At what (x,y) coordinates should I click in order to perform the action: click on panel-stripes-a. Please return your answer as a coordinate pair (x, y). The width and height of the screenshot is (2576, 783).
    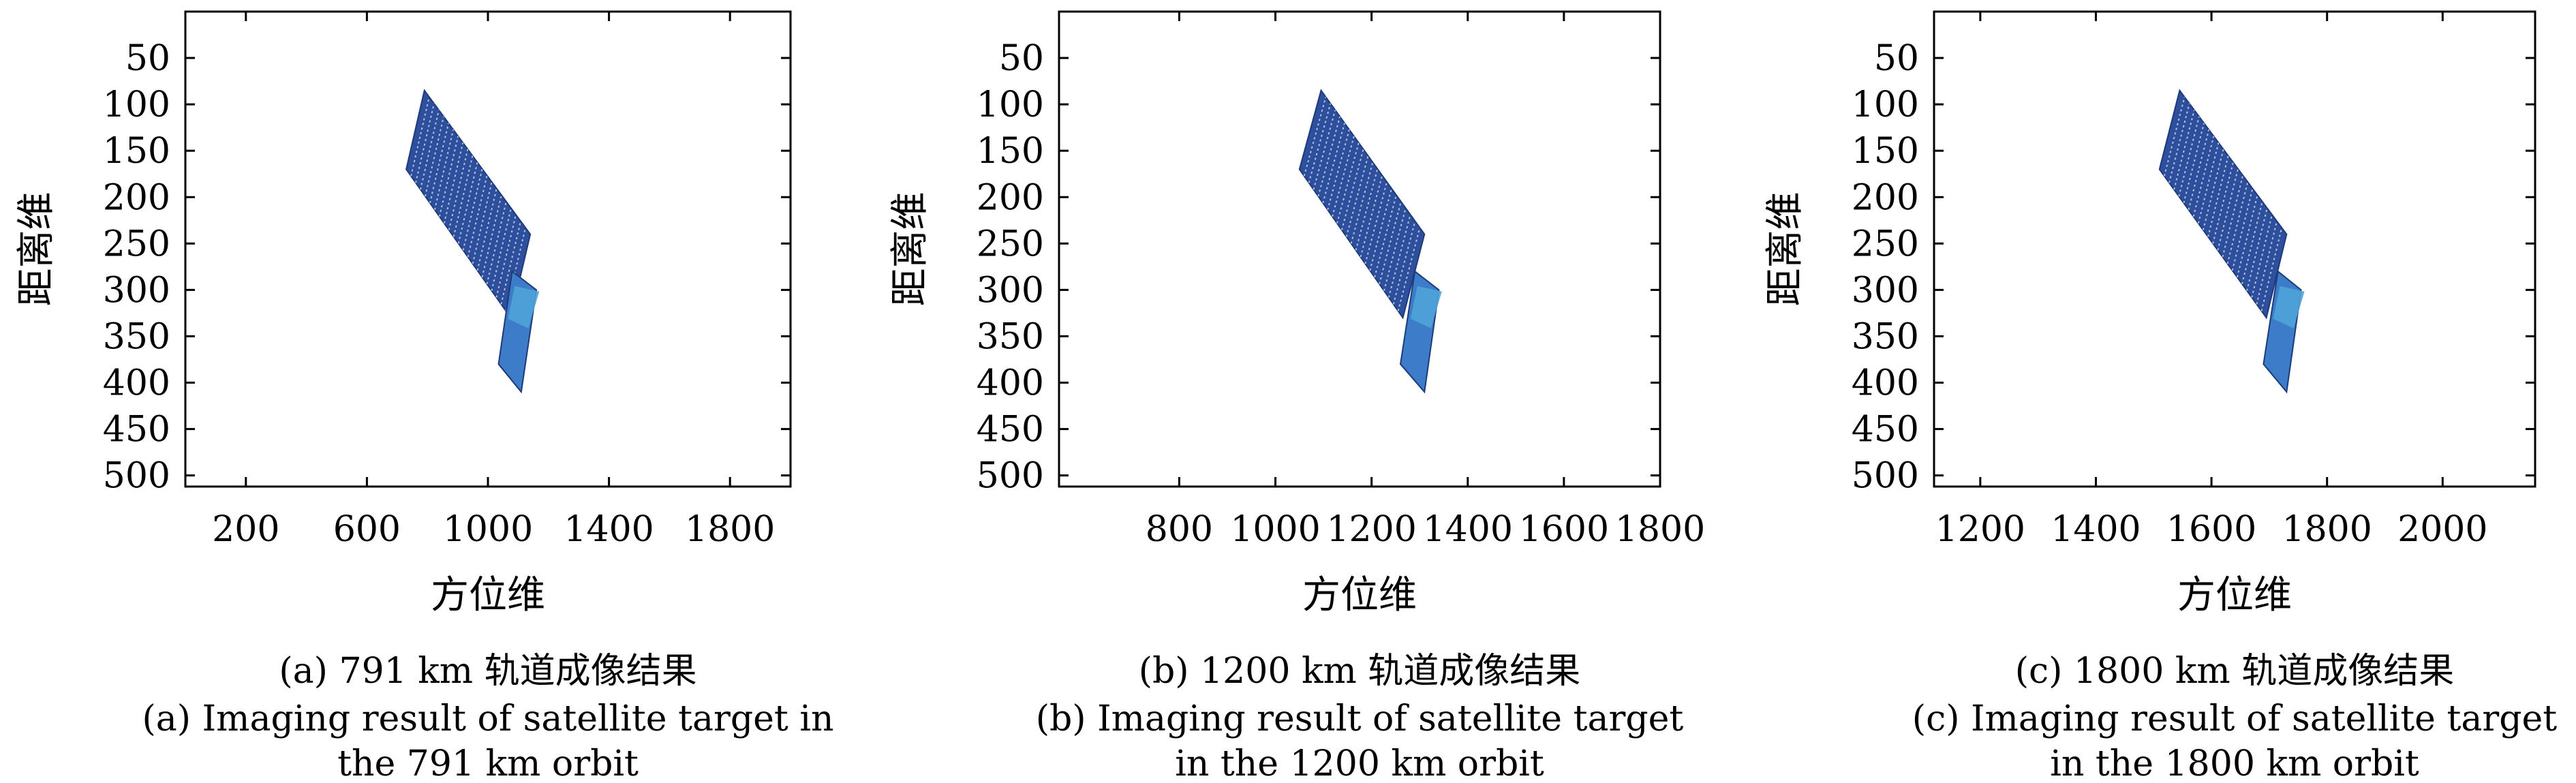
    Looking at the image, I should click on (468, 204).